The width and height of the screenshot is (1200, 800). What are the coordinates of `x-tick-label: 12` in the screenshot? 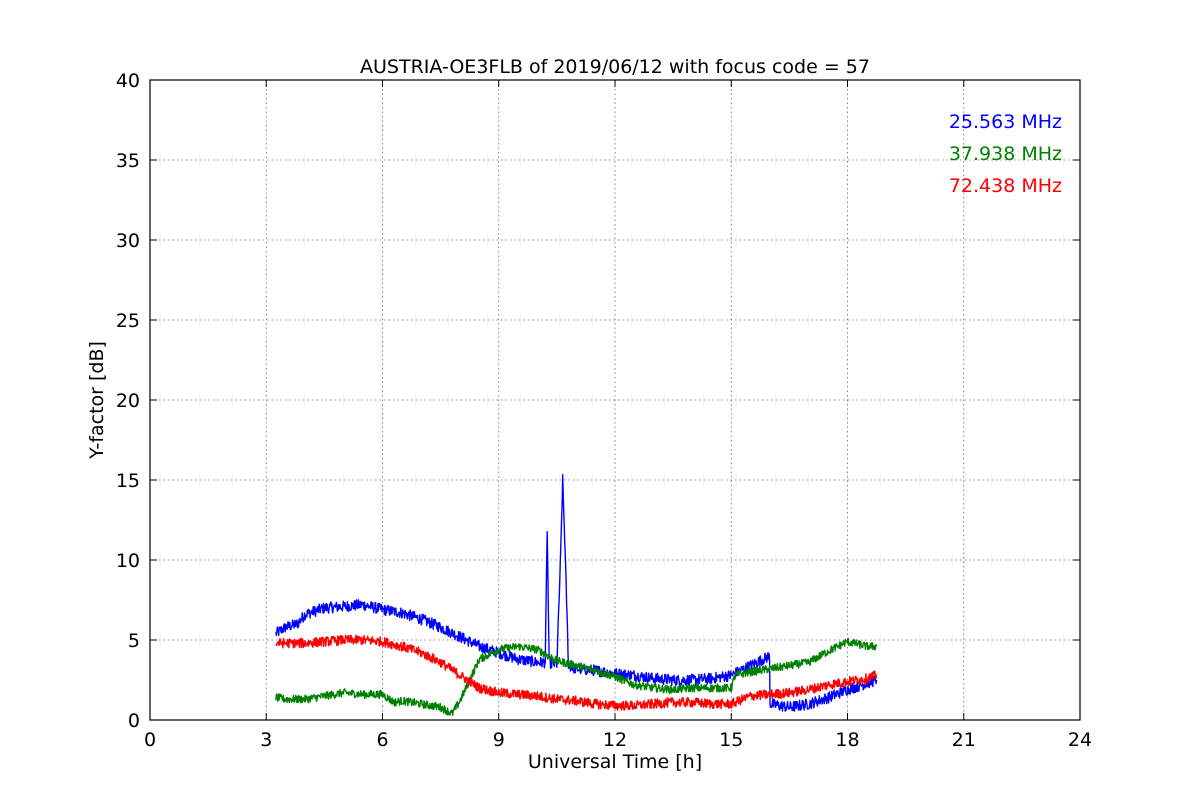 It's located at (615, 740).